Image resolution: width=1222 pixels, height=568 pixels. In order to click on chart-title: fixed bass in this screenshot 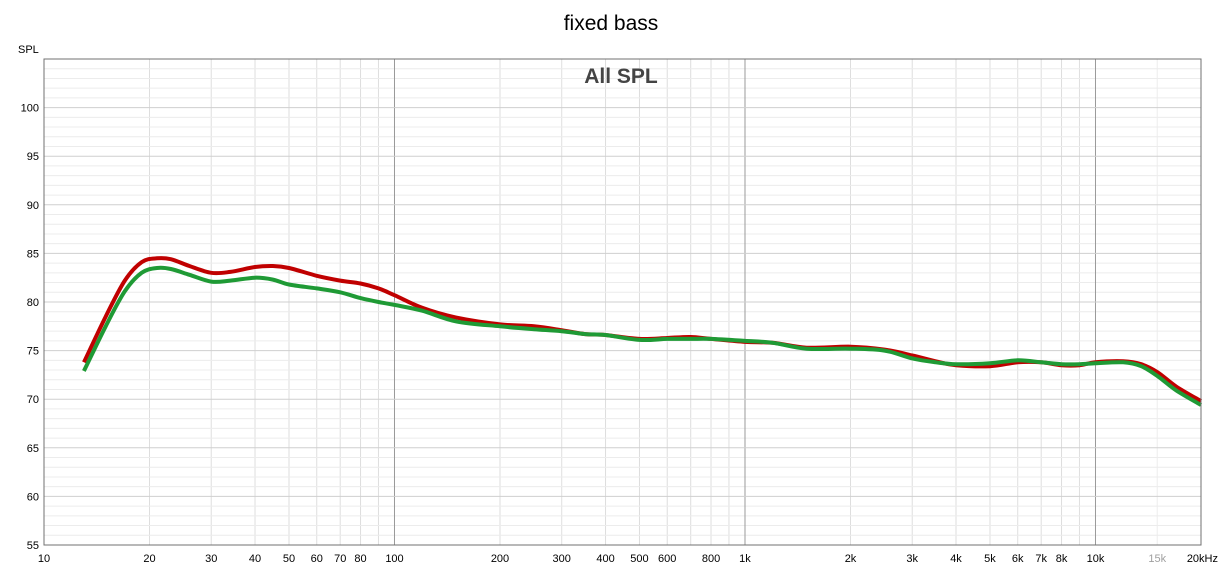, I will do `click(611, 23)`.